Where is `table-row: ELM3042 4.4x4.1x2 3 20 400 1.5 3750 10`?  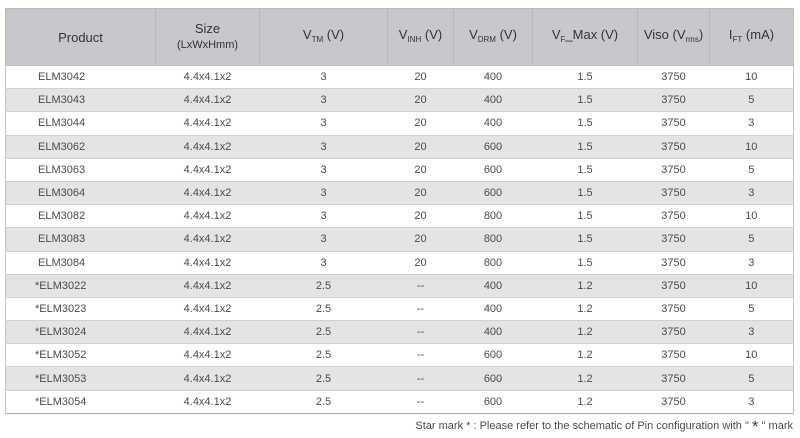
table-row: ELM3042 4.4x4.1x2 3 20 400 1.5 3750 10 is located at coordinates (399, 77).